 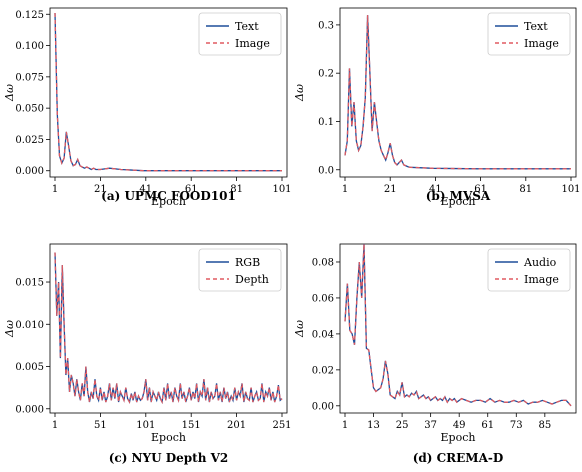 I want to click on legend: Audio Image, so click(x=529, y=270).